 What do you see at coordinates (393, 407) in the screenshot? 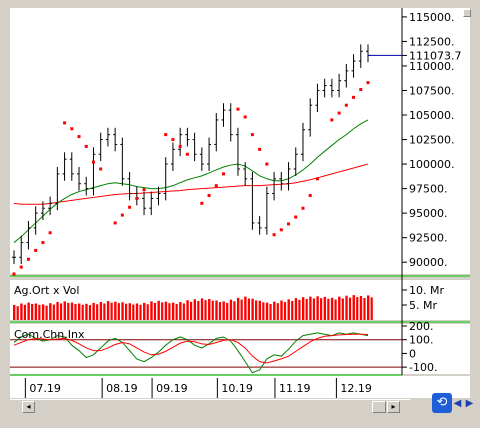
I see `scroll-right-icon: ▸` at bounding box center [393, 407].